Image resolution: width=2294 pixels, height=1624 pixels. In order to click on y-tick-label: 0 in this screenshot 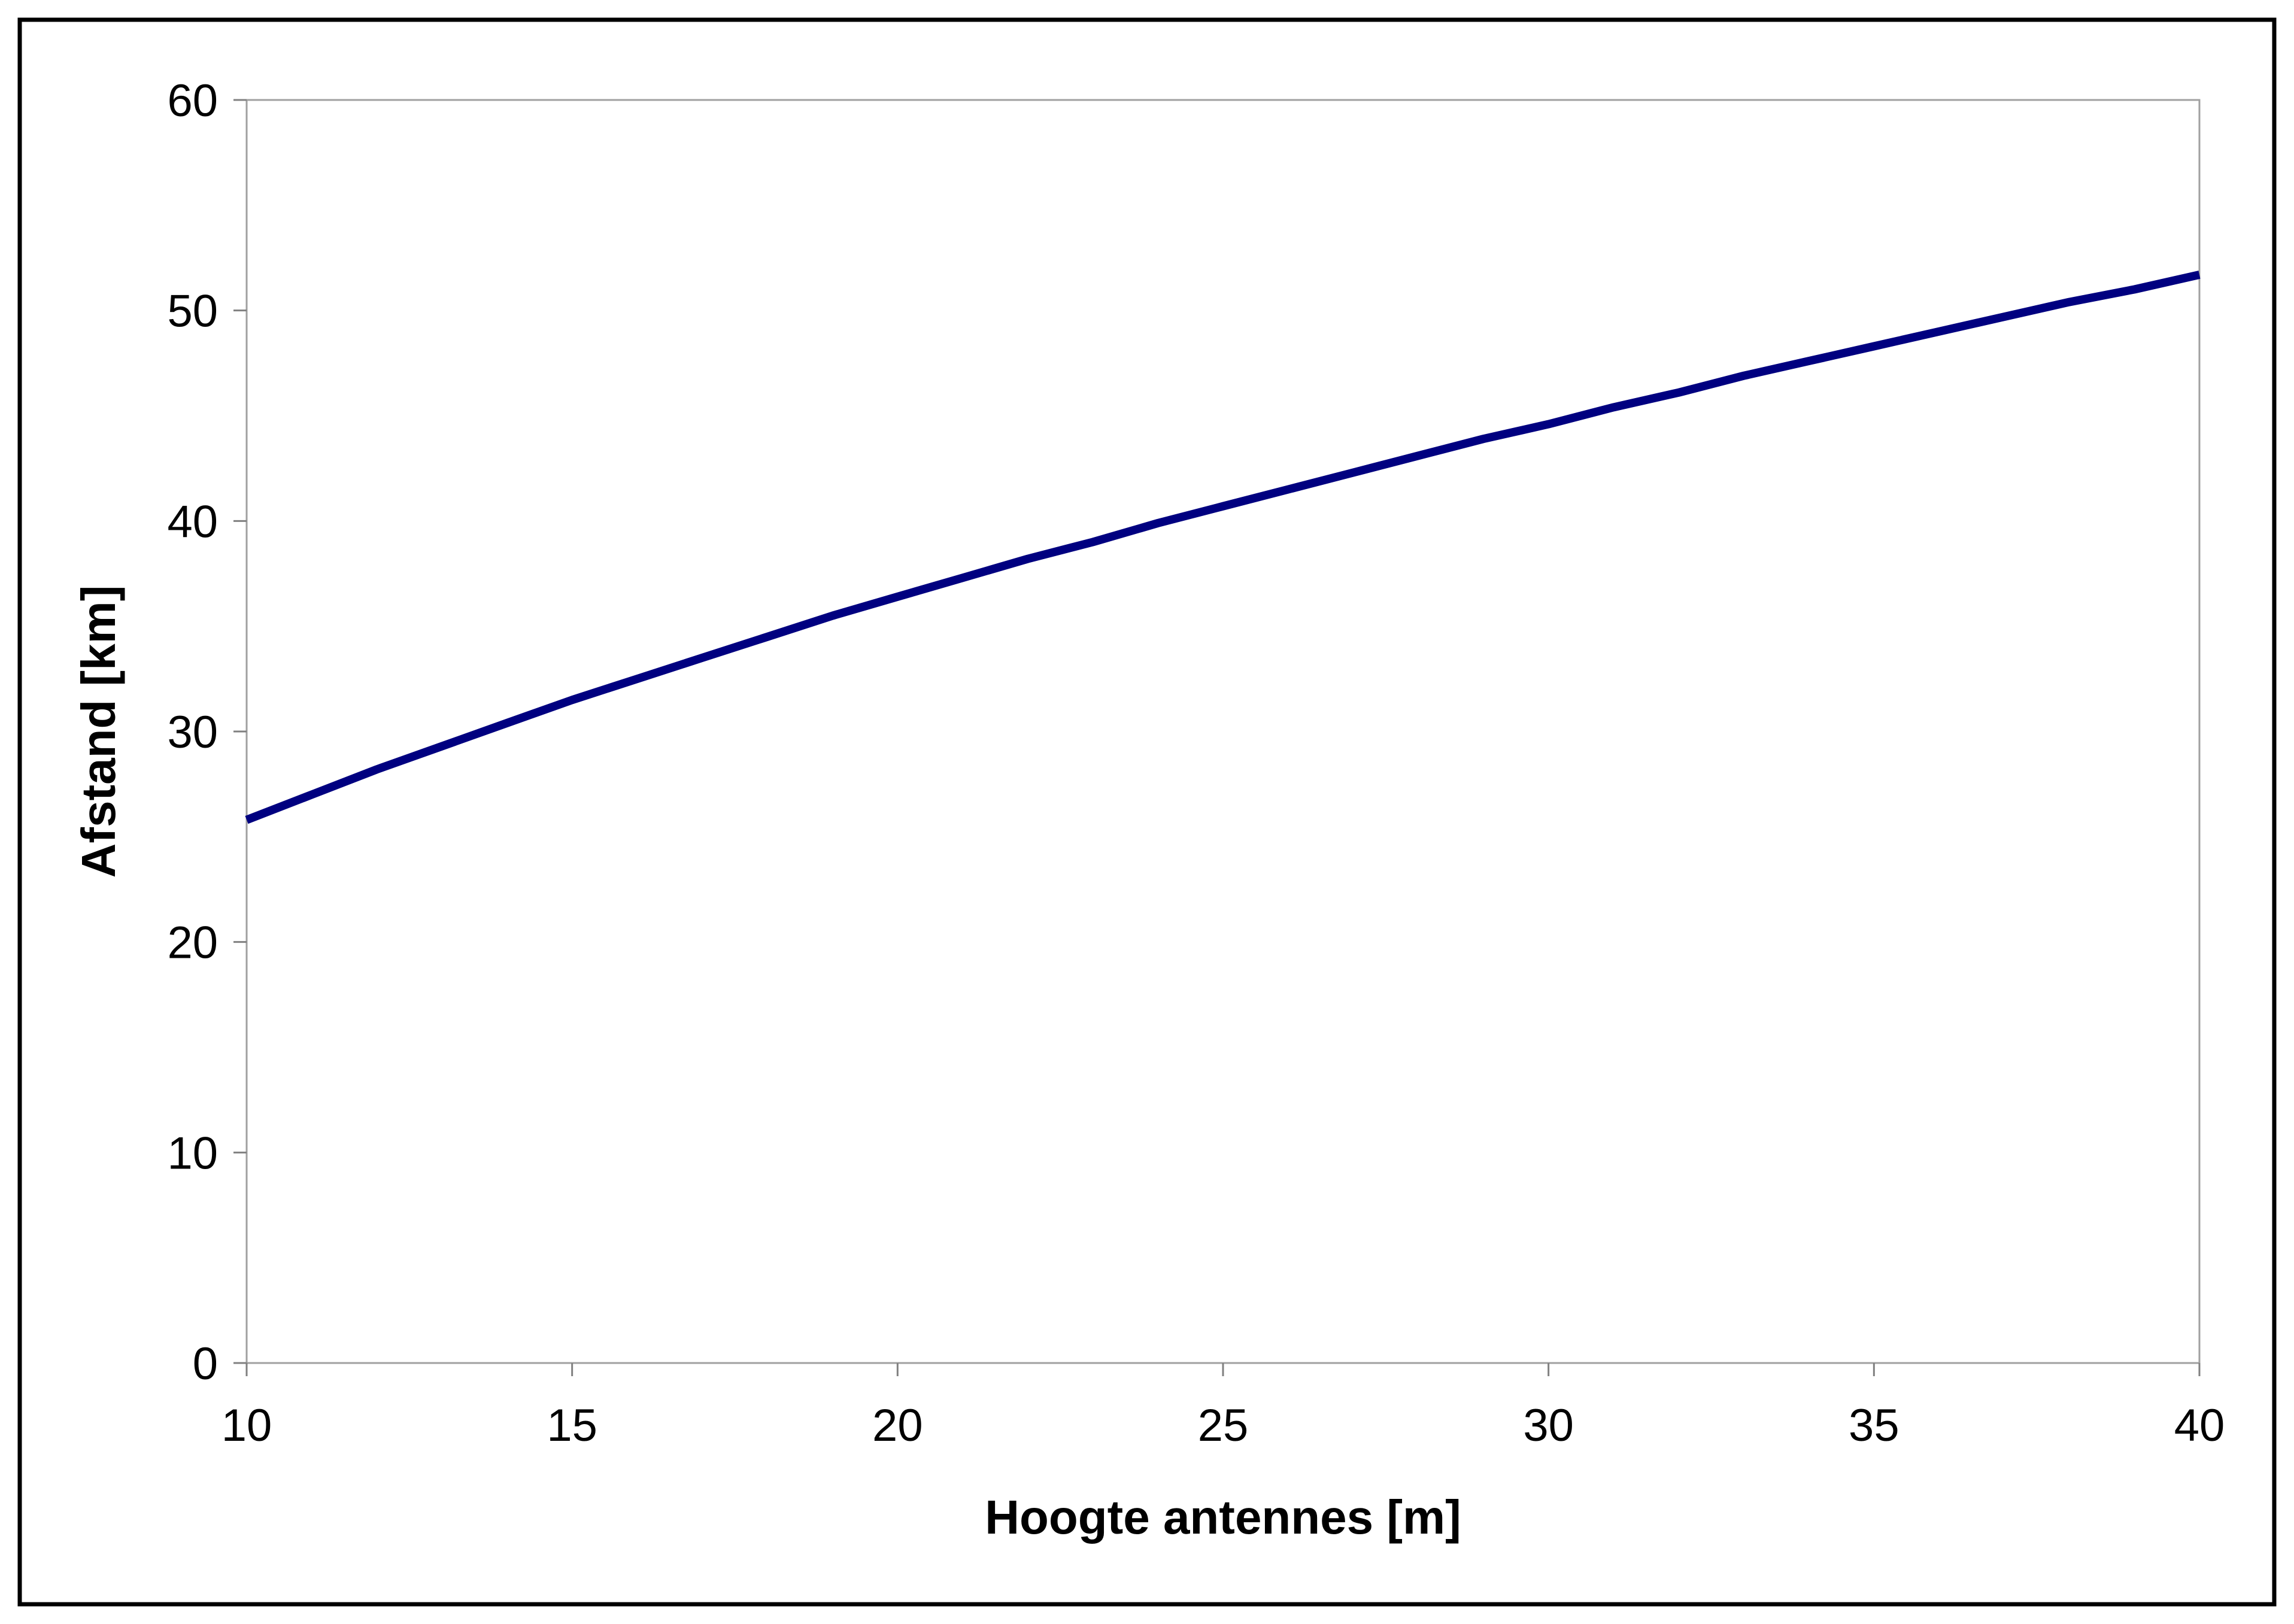, I will do `click(205, 1363)`.